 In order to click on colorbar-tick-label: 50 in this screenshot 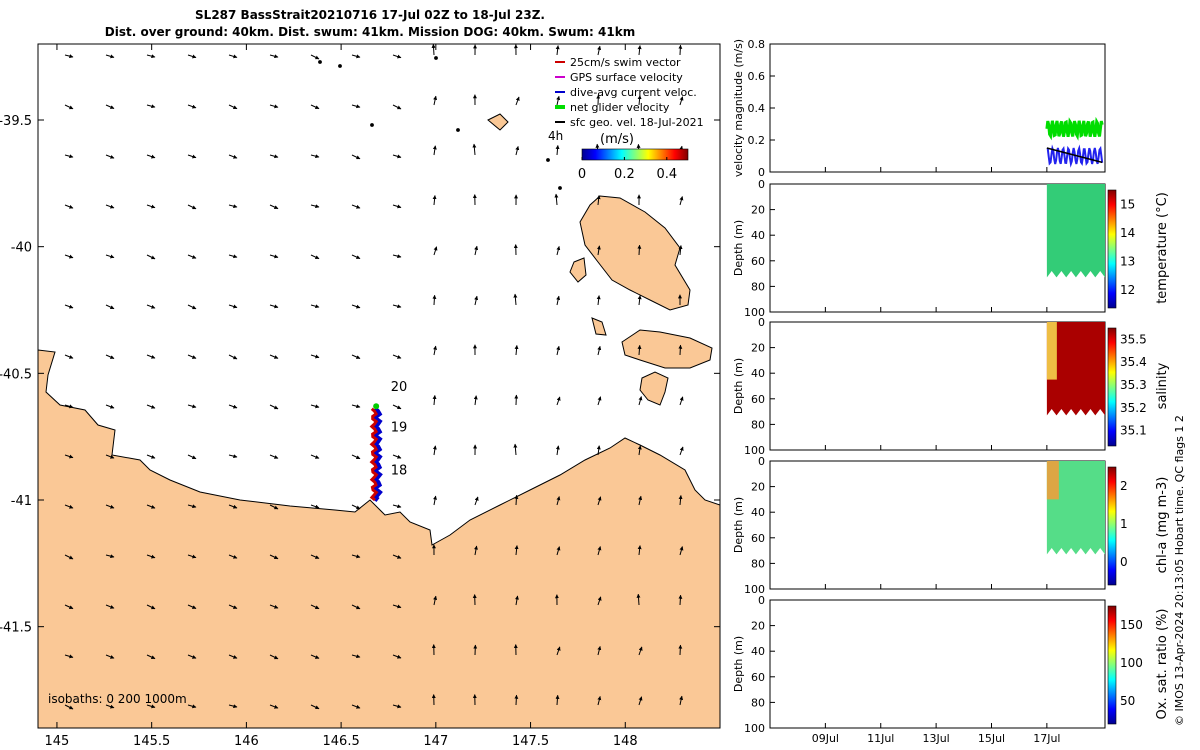, I will do `click(1127, 701)`.